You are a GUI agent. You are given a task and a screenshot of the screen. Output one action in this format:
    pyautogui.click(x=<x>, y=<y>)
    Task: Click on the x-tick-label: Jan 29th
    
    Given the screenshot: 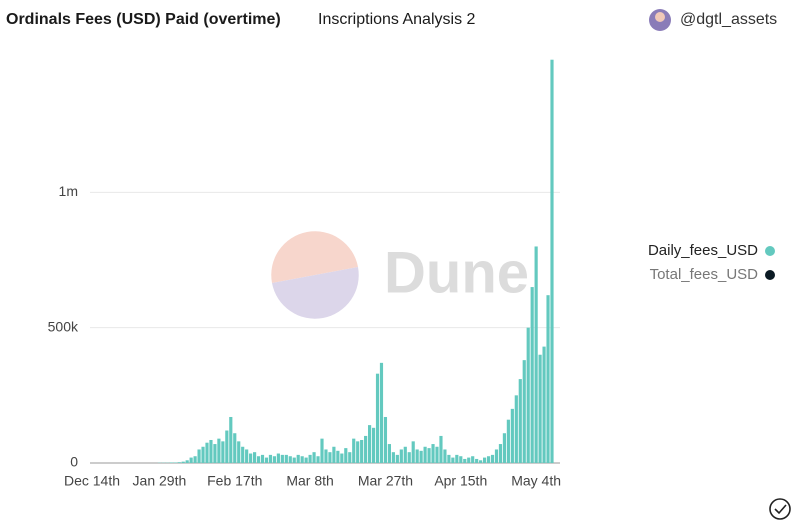 What is the action you would take?
    pyautogui.click(x=160, y=481)
    